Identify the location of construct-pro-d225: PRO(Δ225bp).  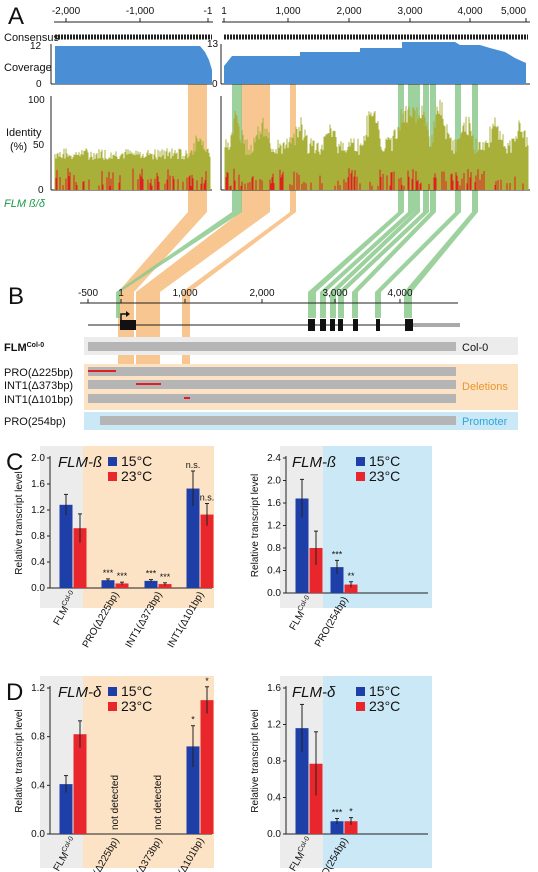
(38, 373).